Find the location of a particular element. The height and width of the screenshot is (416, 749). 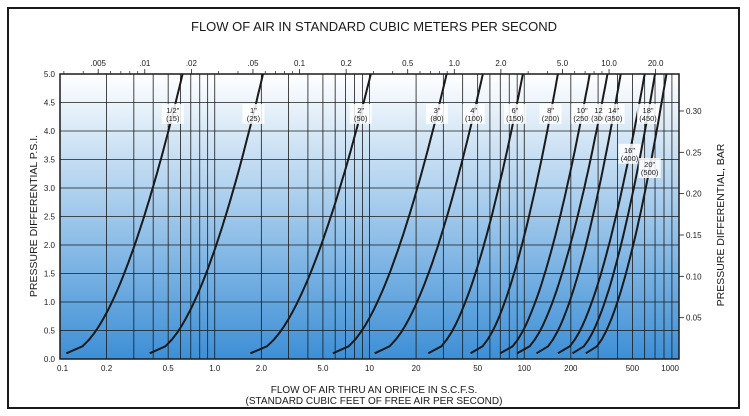

series-label: 1" is located at coordinates (253, 110).